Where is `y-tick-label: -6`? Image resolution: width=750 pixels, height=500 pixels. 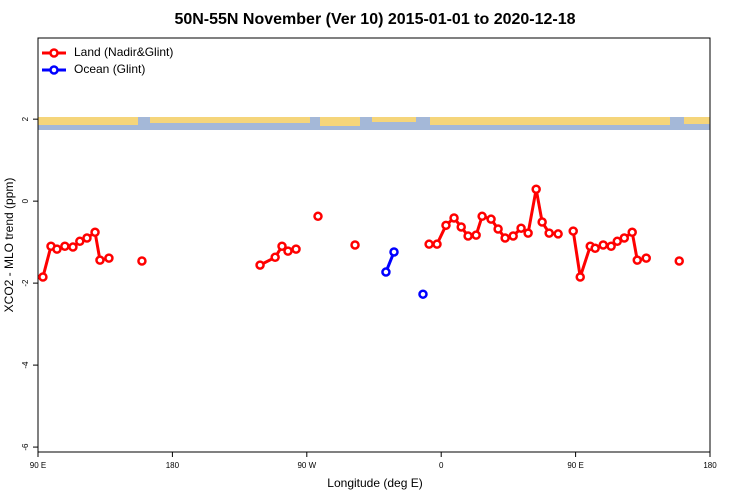
y-tick-label: -6 is located at coordinates (25, 447).